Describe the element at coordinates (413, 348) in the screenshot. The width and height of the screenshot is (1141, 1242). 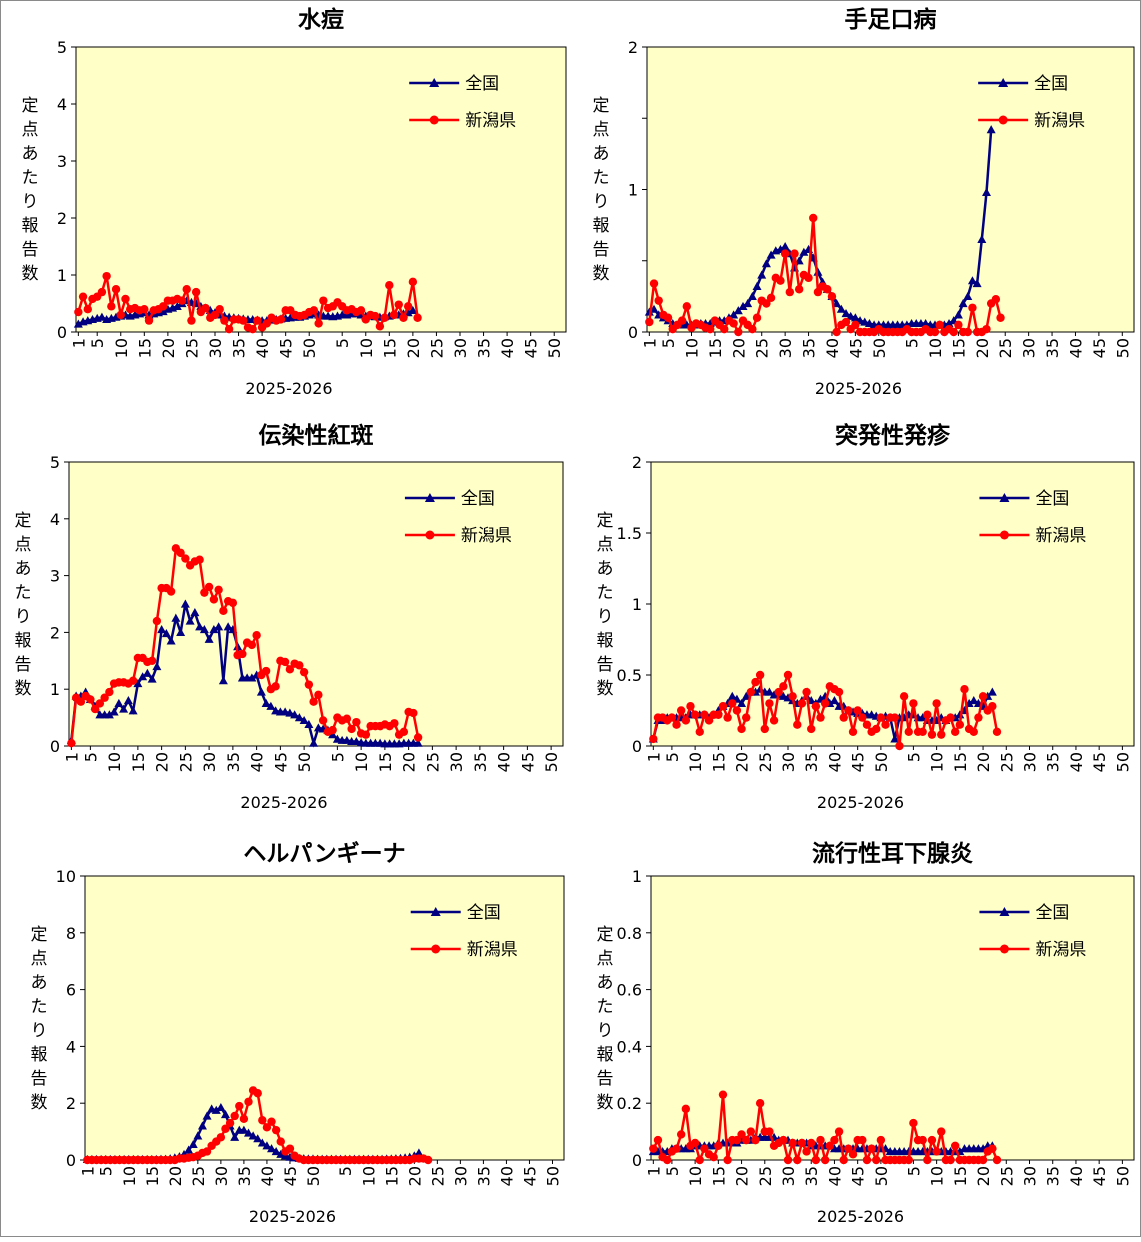
I see `x-tick-label: 20` at that location.